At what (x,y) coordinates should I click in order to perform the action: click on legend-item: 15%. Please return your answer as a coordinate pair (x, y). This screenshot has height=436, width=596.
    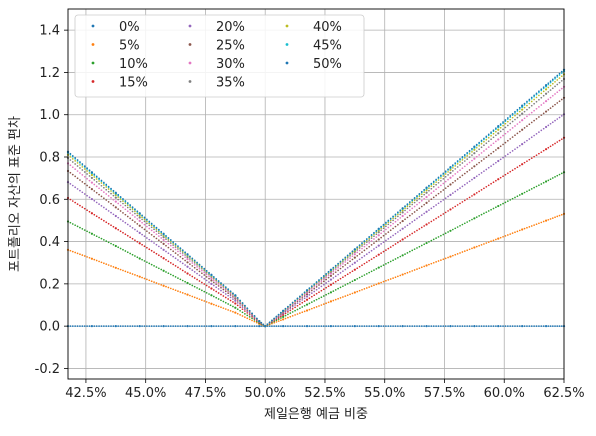
    Looking at the image, I should click on (119, 83).